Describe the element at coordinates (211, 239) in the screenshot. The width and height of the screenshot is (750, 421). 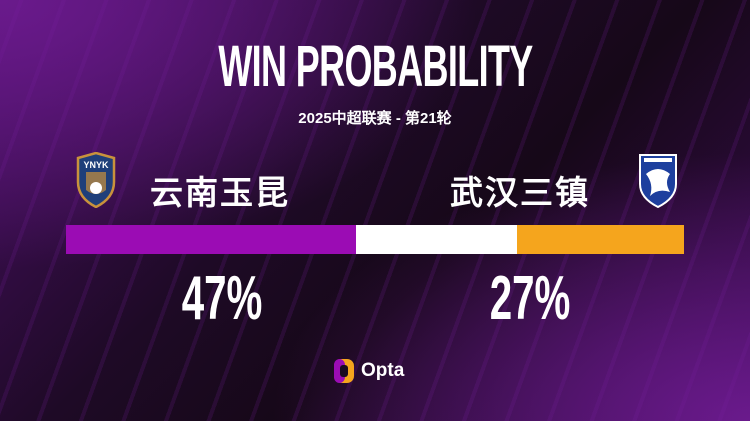
I see `bar-segment-home-win` at that location.